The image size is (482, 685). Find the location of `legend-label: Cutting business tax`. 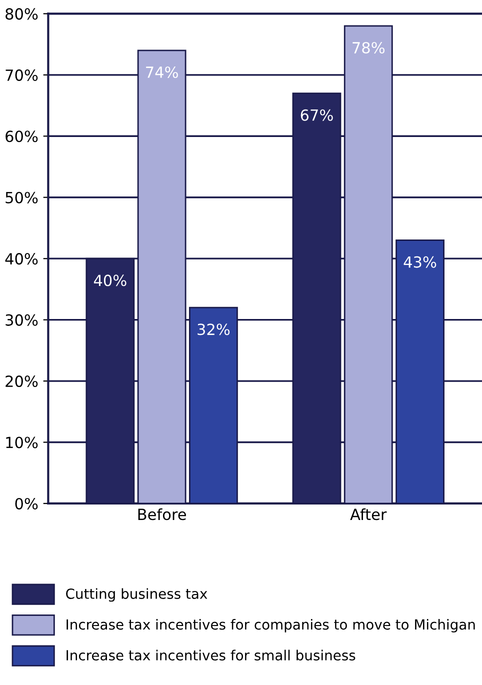

legend-label: Cutting business tax is located at coordinates (137, 595).